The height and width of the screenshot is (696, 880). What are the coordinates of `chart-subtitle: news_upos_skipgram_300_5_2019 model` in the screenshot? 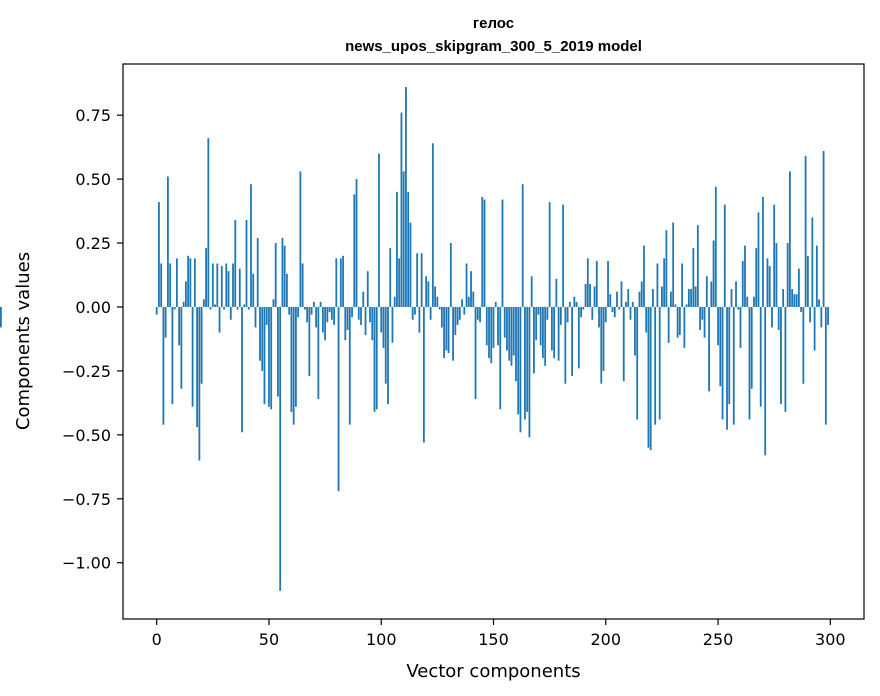 It's located at (493, 46).